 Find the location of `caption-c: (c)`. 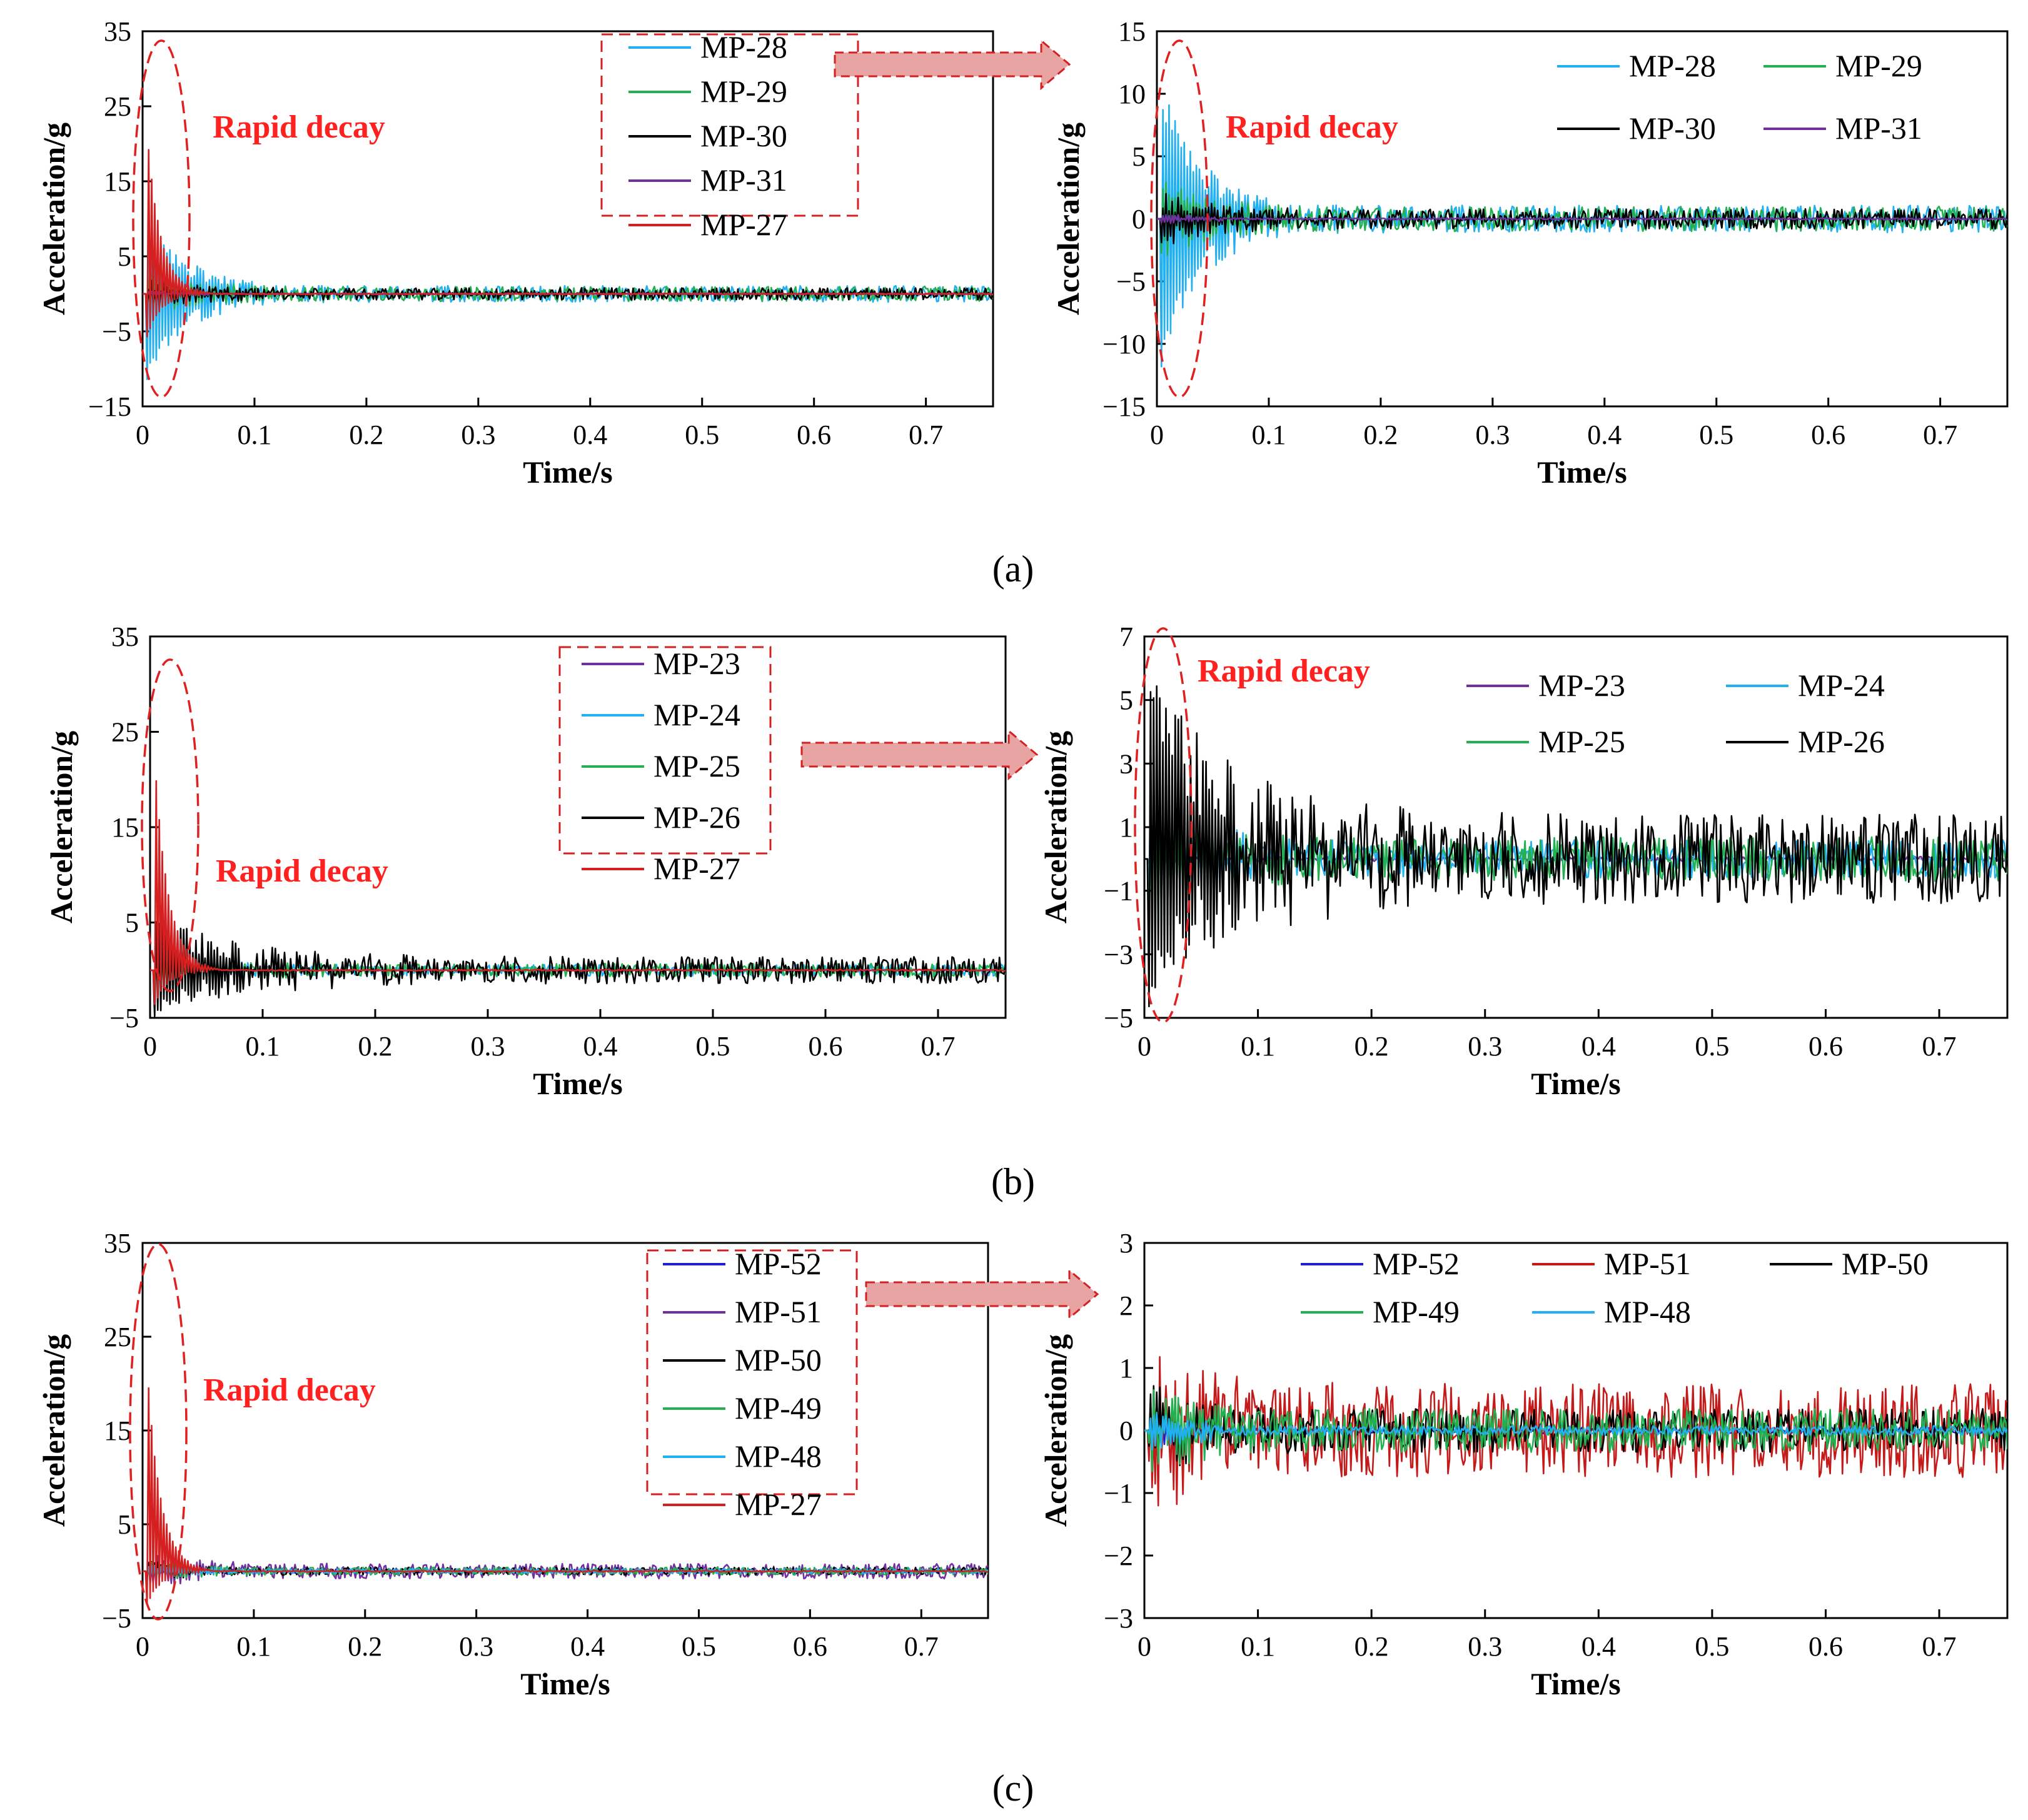

caption-c: (c) is located at coordinates (1013, 1788).